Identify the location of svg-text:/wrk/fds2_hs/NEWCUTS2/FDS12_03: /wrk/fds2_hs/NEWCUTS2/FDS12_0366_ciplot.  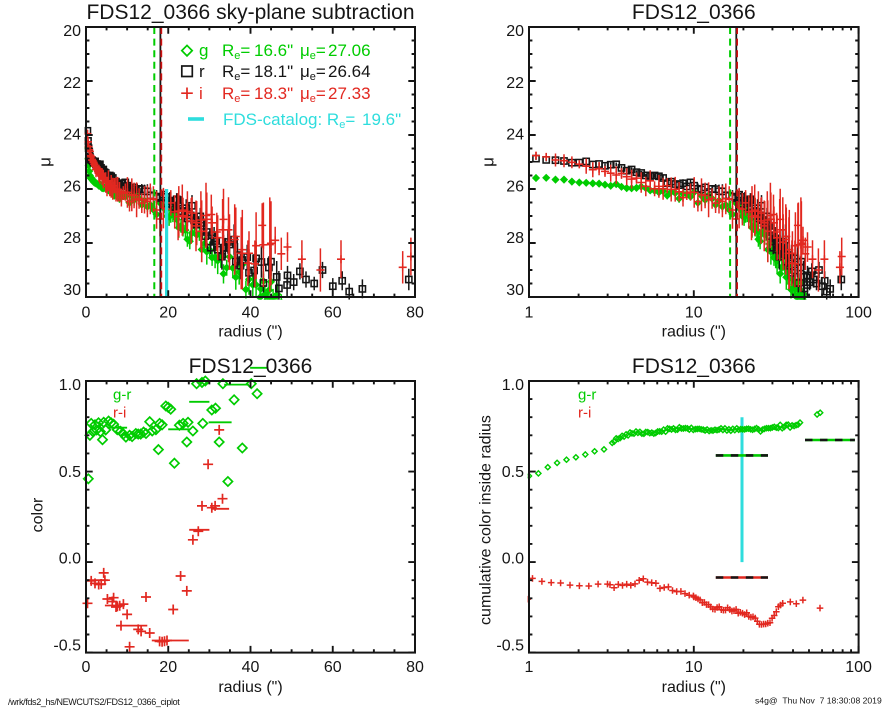
(94, 702).